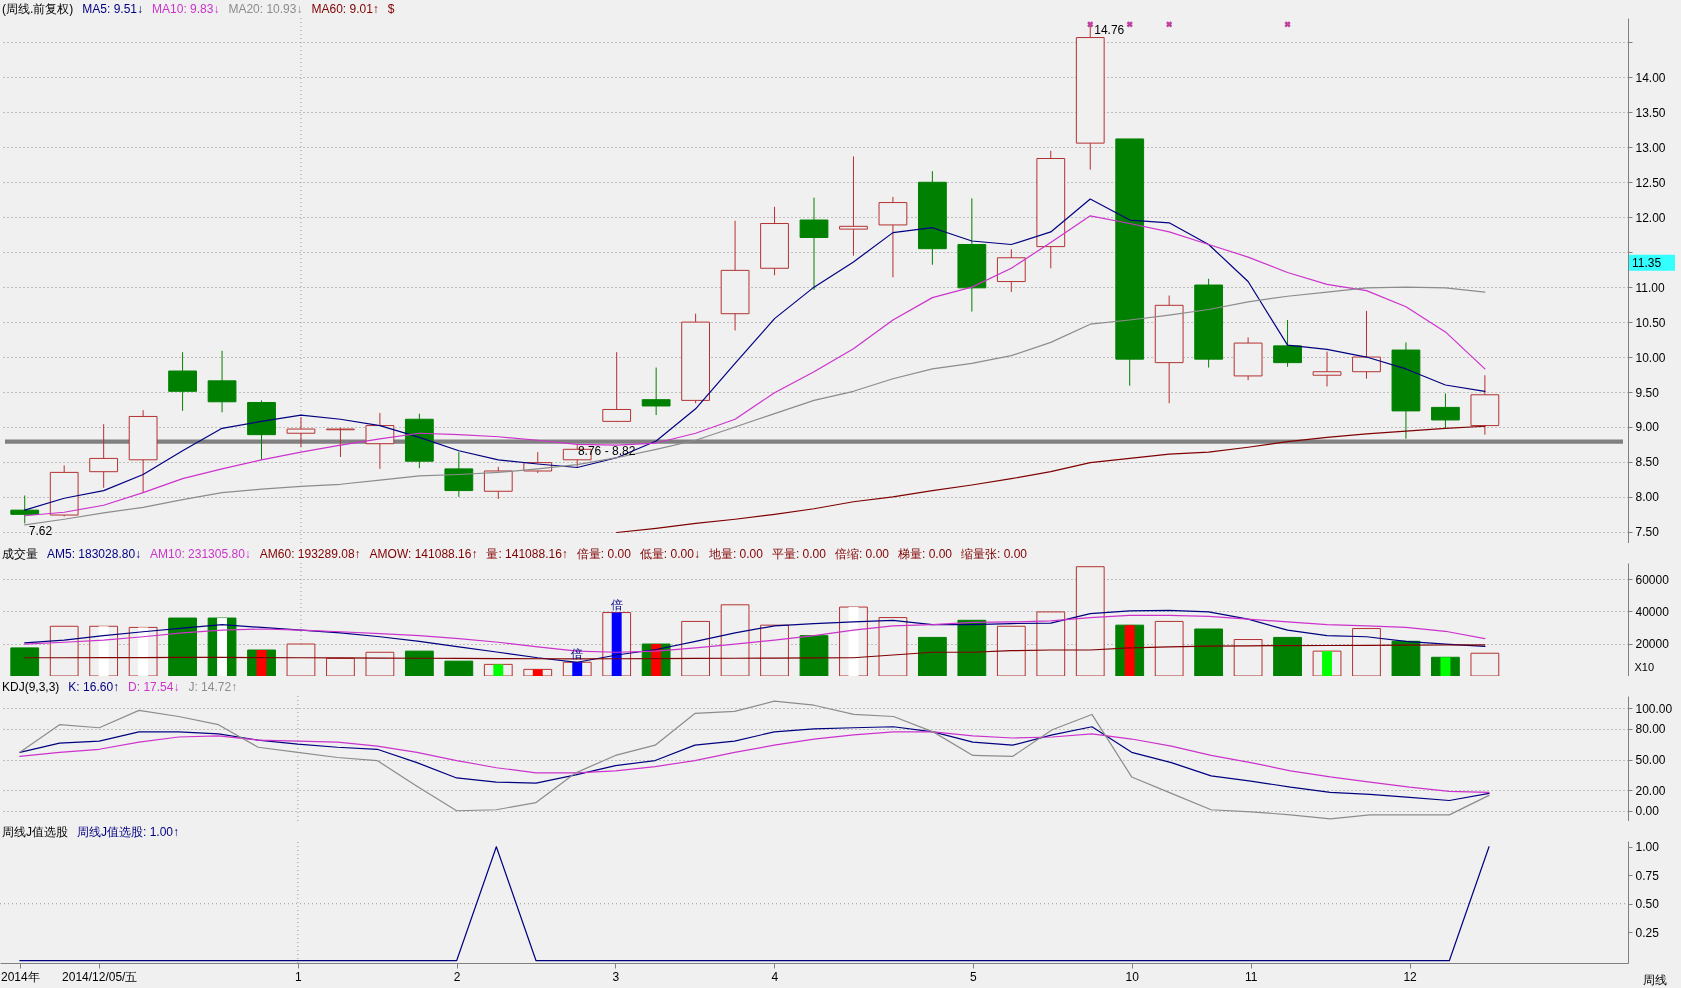 The width and height of the screenshot is (1681, 988). Describe the element at coordinates (616, 976) in the screenshot. I see `x-tick-label: 3` at that location.